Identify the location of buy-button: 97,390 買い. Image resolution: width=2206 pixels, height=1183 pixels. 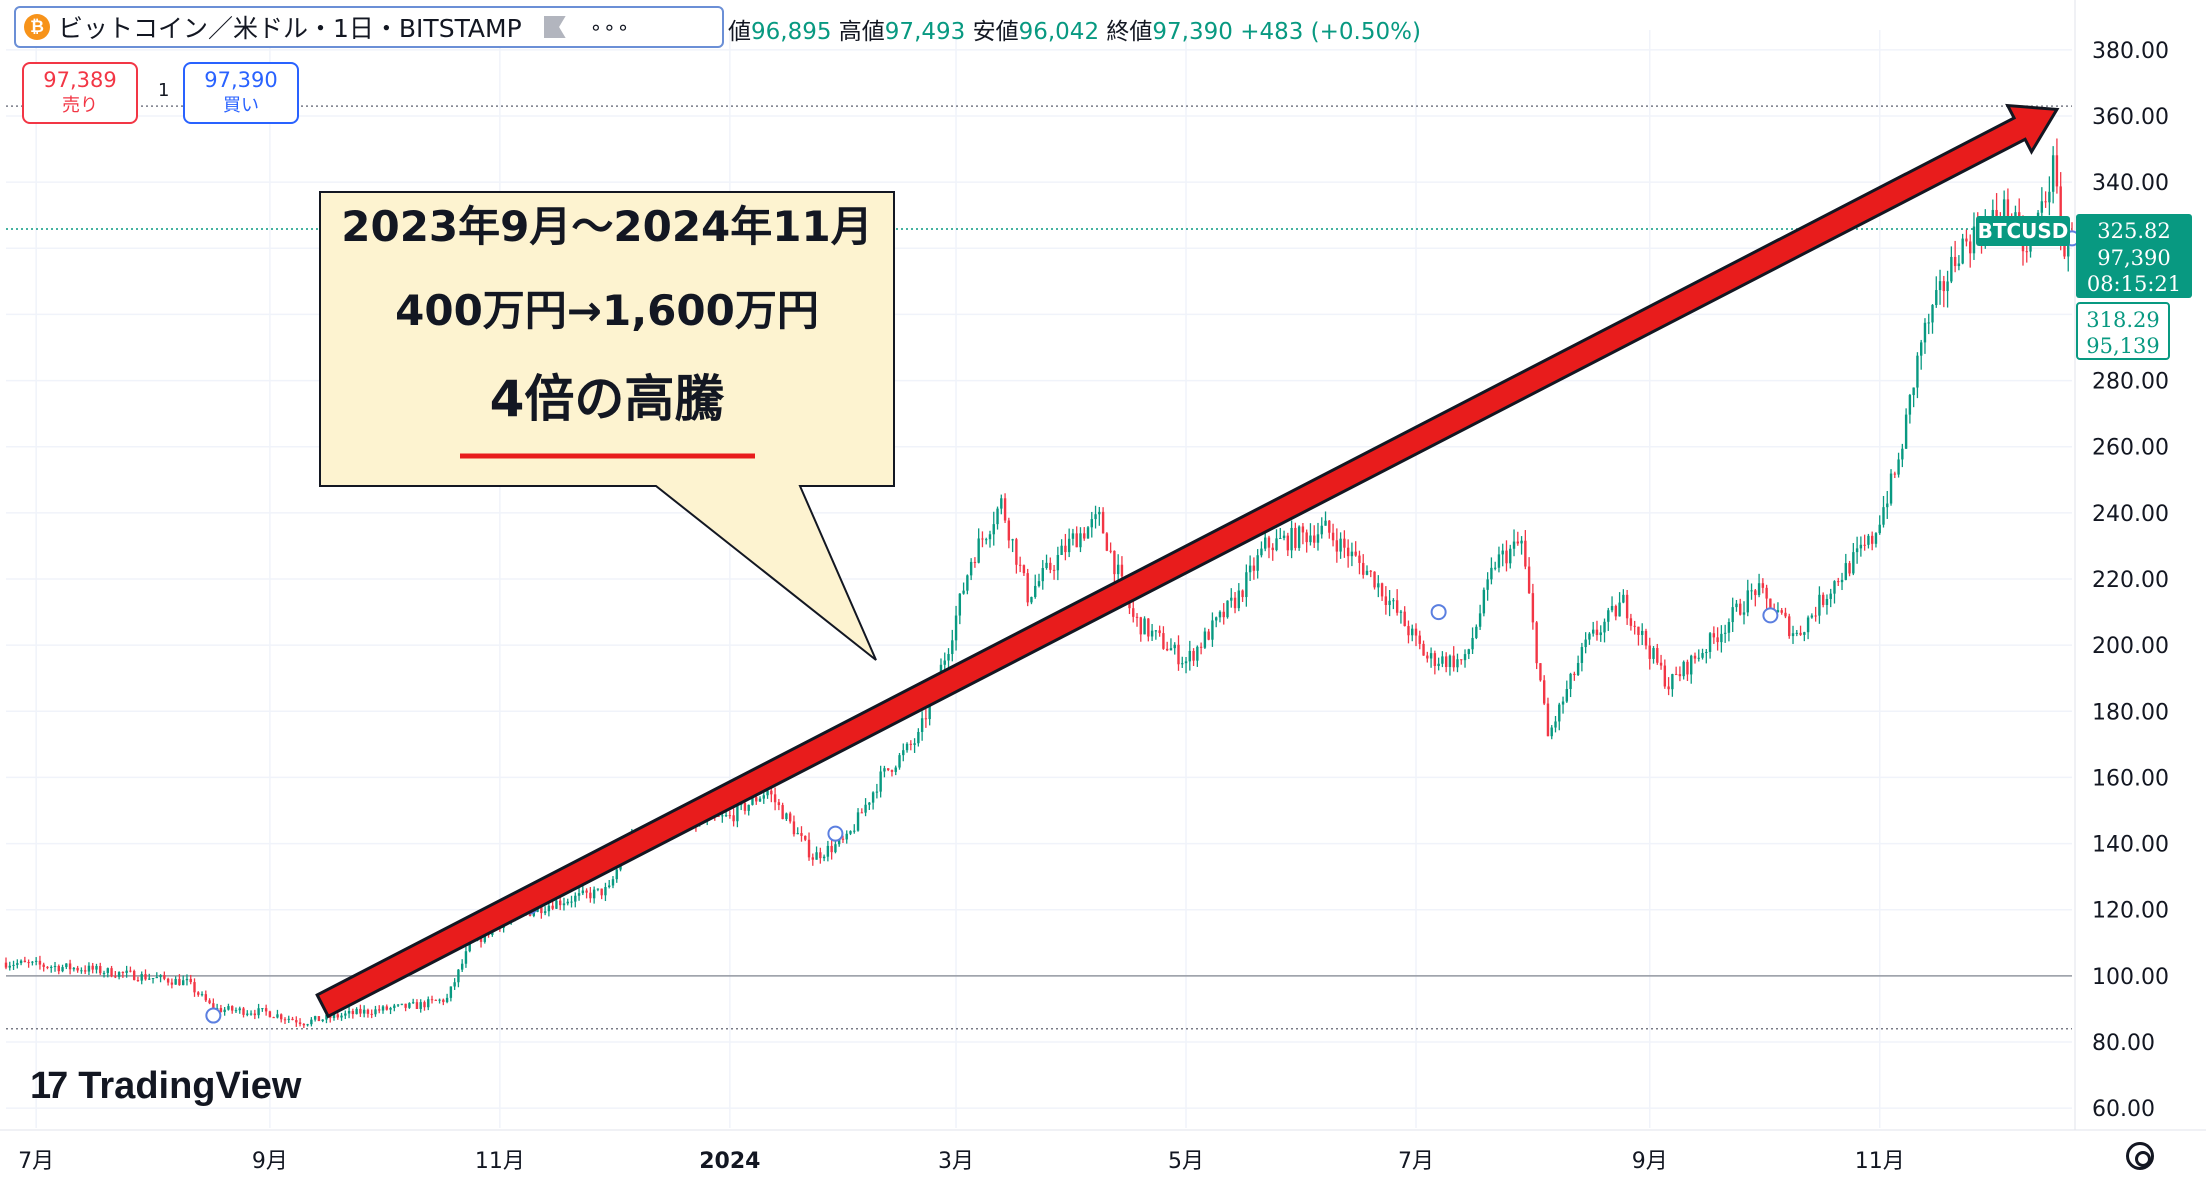
(241, 93).